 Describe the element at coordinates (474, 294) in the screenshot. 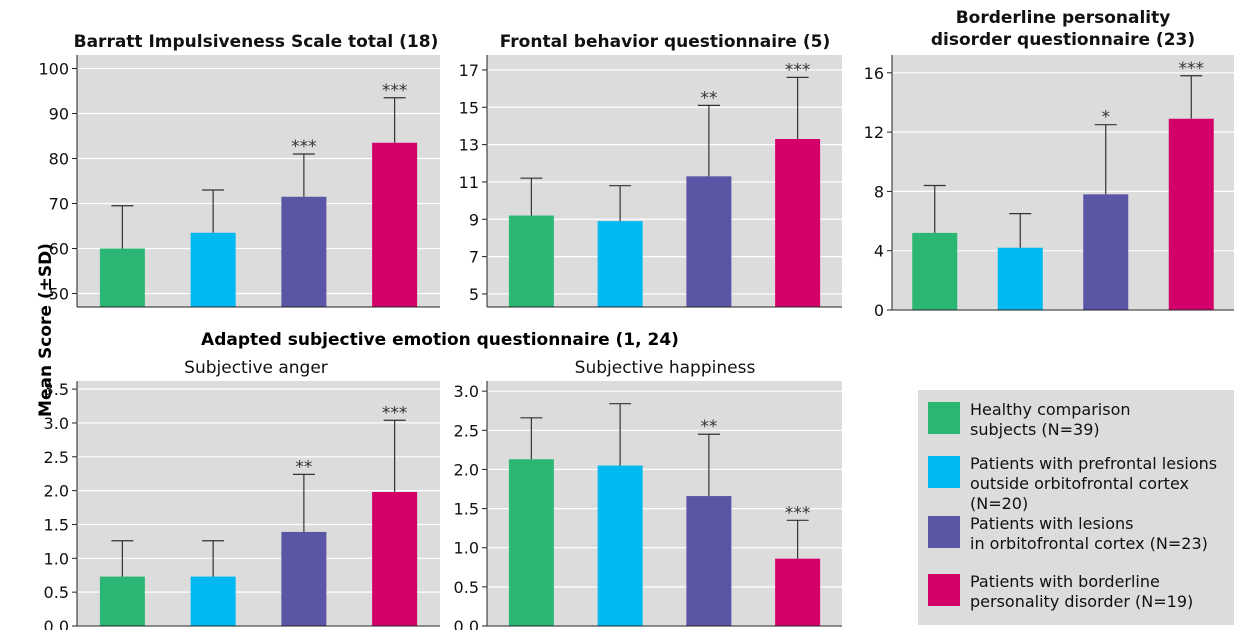

I see `y-tick-label: 5` at that location.